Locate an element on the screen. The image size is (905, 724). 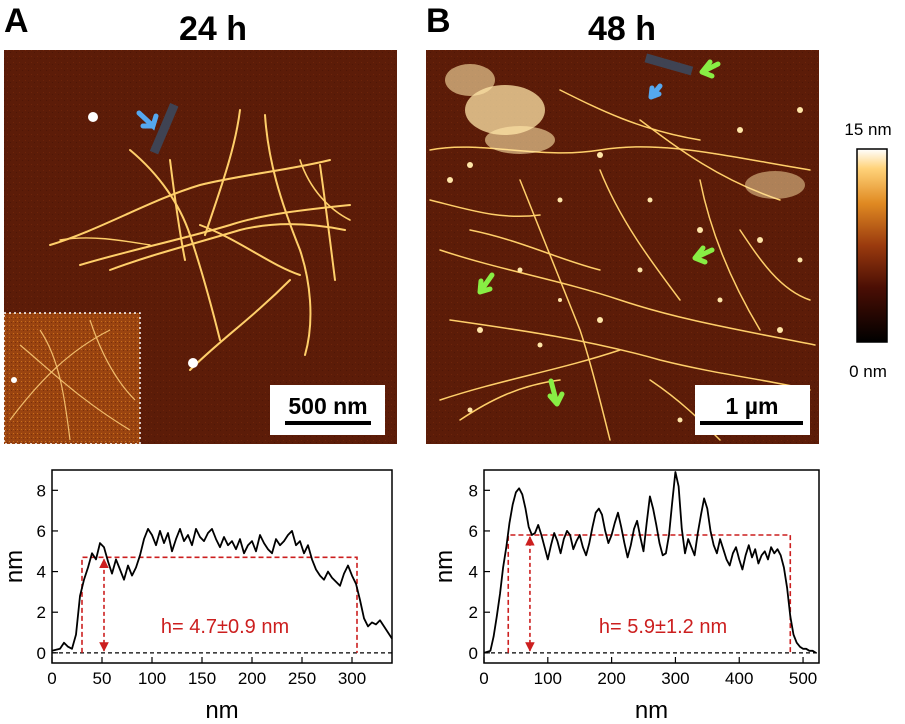
blue-arrow-a is located at coordinates (147, 120).